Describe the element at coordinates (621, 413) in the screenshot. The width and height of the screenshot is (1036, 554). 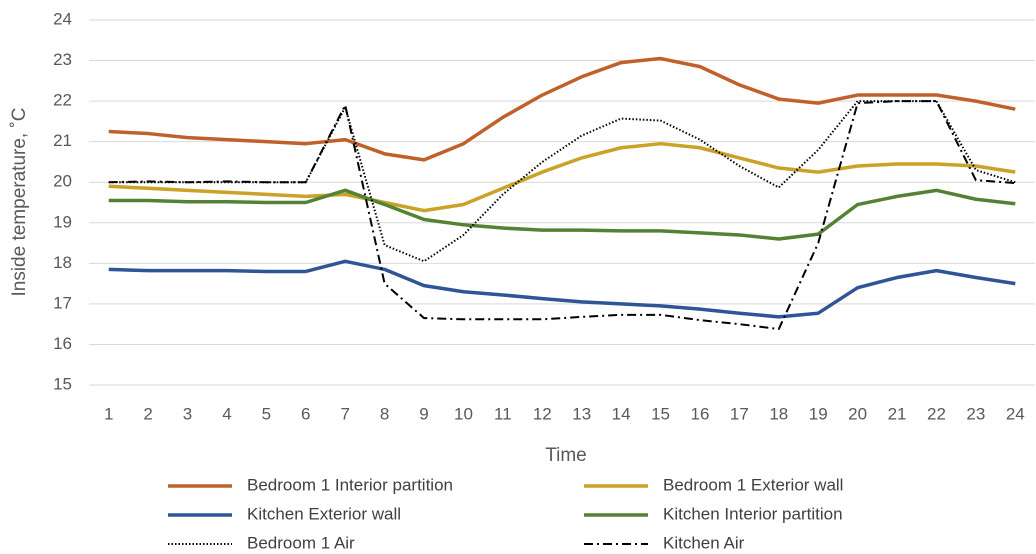
I see `x-tick-label: 14` at that location.